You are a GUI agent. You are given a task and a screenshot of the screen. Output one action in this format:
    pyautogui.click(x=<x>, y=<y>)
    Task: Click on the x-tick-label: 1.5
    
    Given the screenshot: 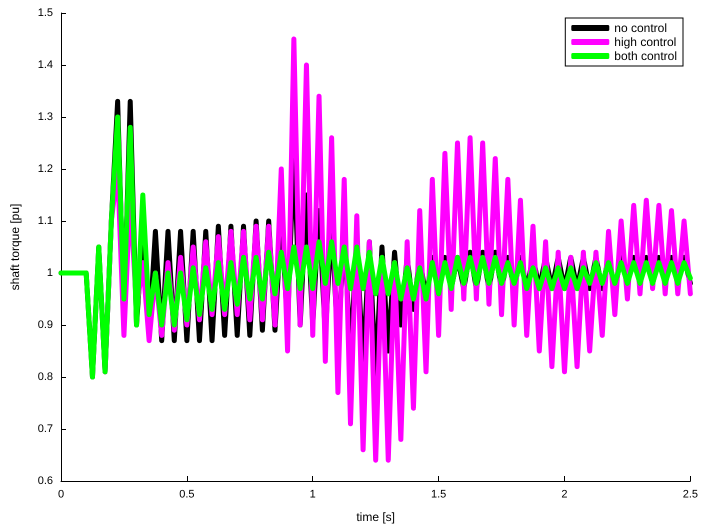 What is the action you would take?
    pyautogui.click(x=438, y=494)
    